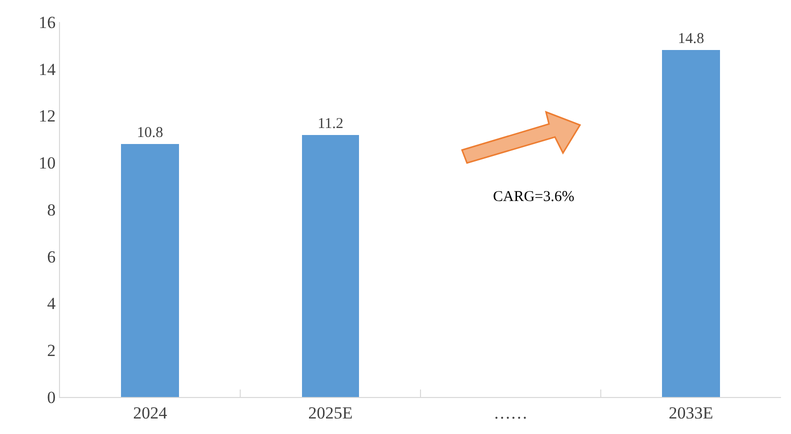  Describe the element at coordinates (51, 210) in the screenshot. I see `y-tick-label: 8` at that location.